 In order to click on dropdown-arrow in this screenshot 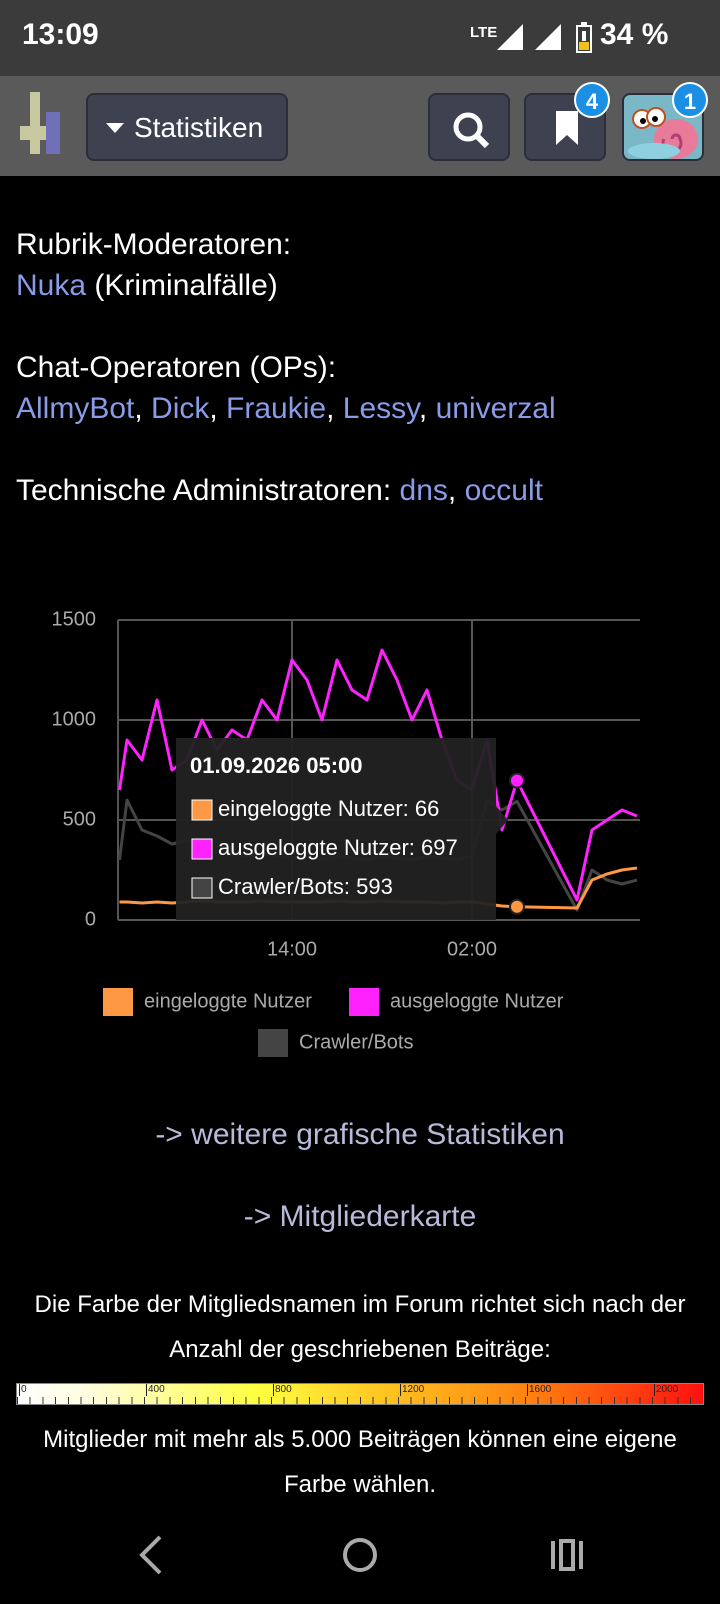, I will do `click(115, 128)`.